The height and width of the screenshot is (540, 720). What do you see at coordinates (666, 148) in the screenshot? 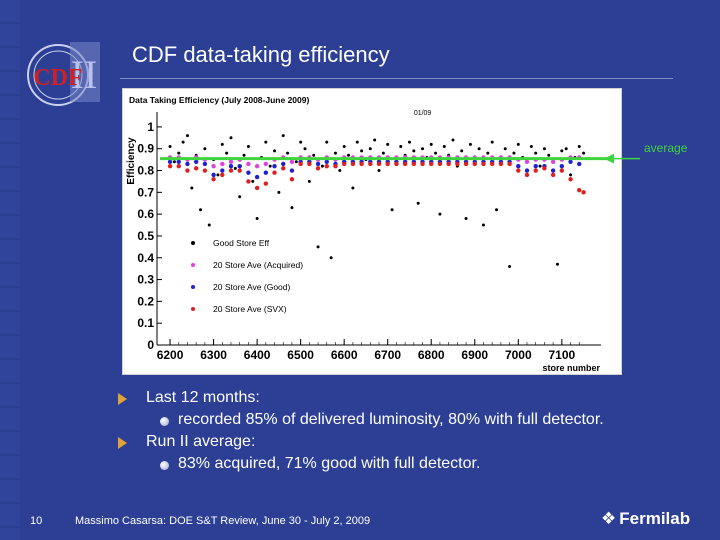
I see `average-label: average` at bounding box center [666, 148].